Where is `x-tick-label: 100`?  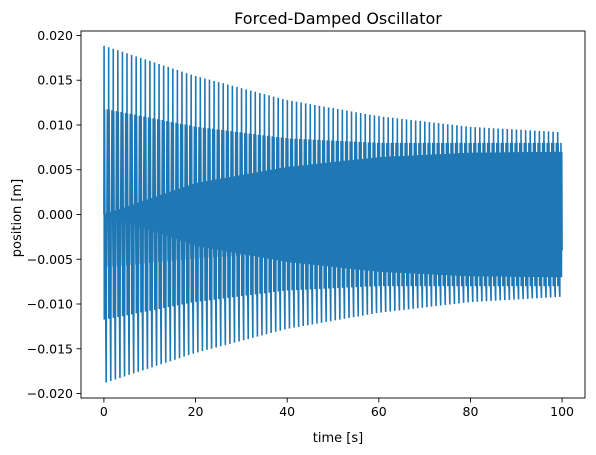 x-tick-label: 100 is located at coordinates (562, 411).